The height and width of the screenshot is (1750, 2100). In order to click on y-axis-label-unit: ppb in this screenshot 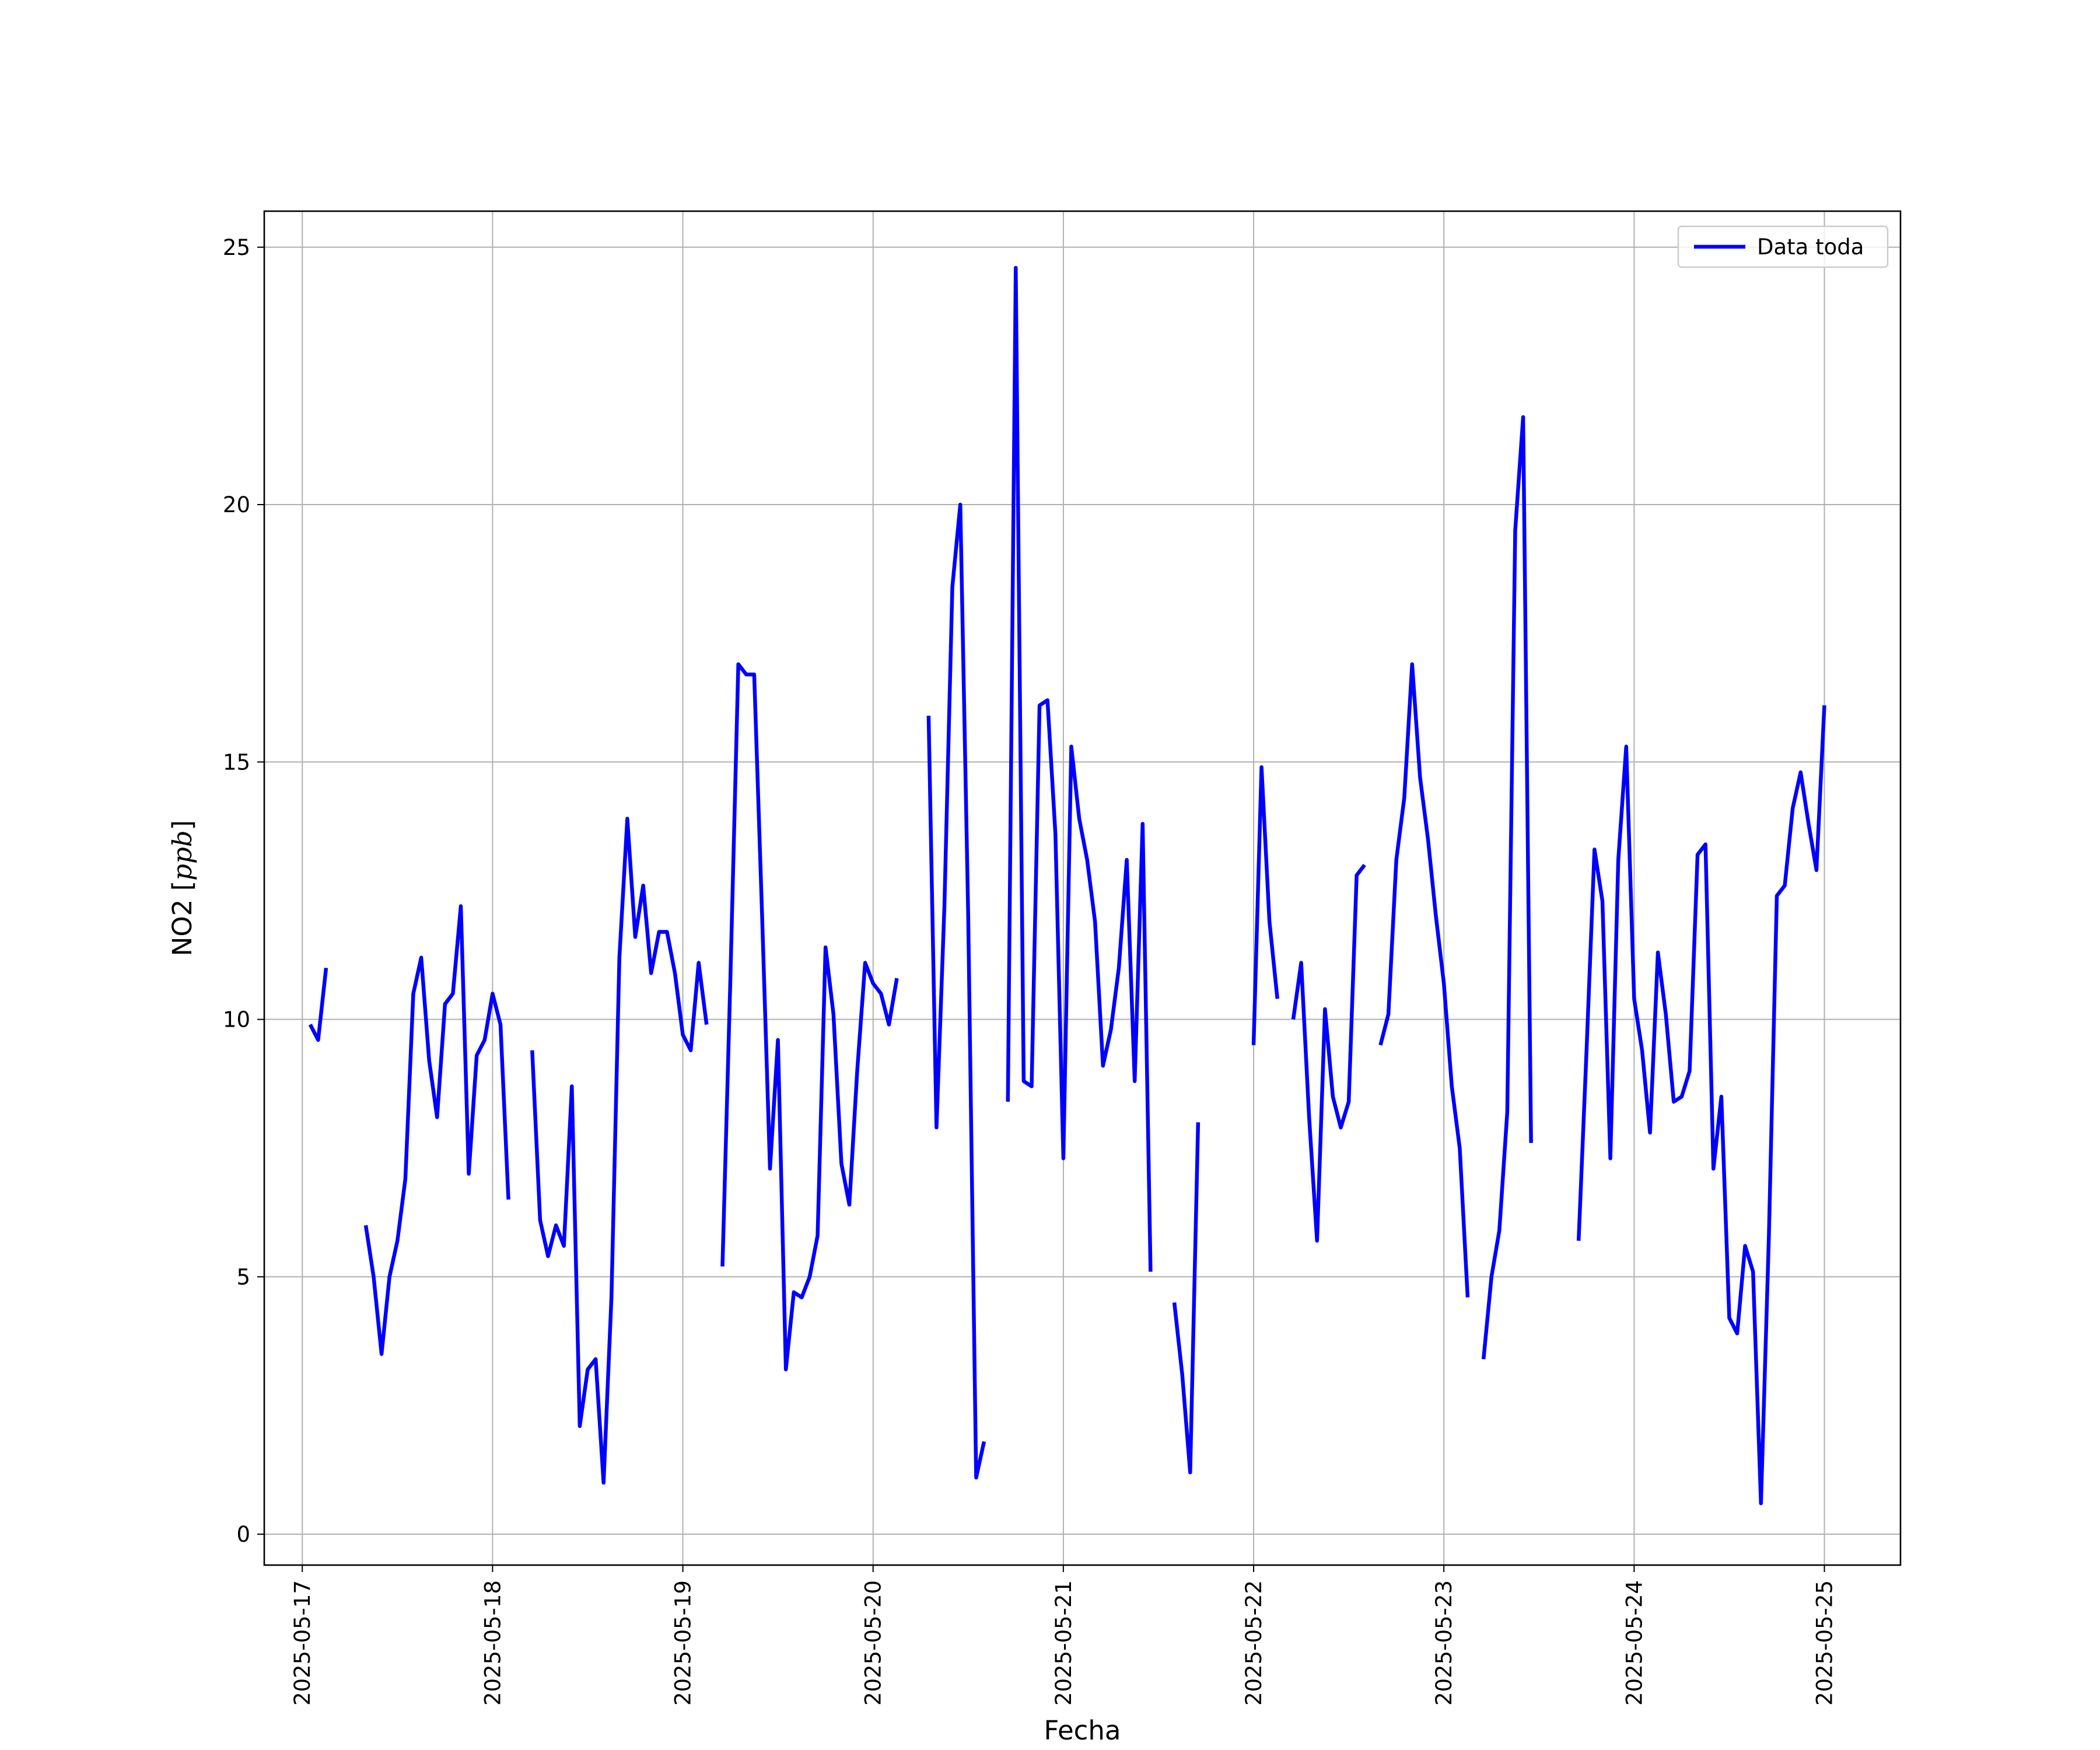, I will do `click(182, 855)`.